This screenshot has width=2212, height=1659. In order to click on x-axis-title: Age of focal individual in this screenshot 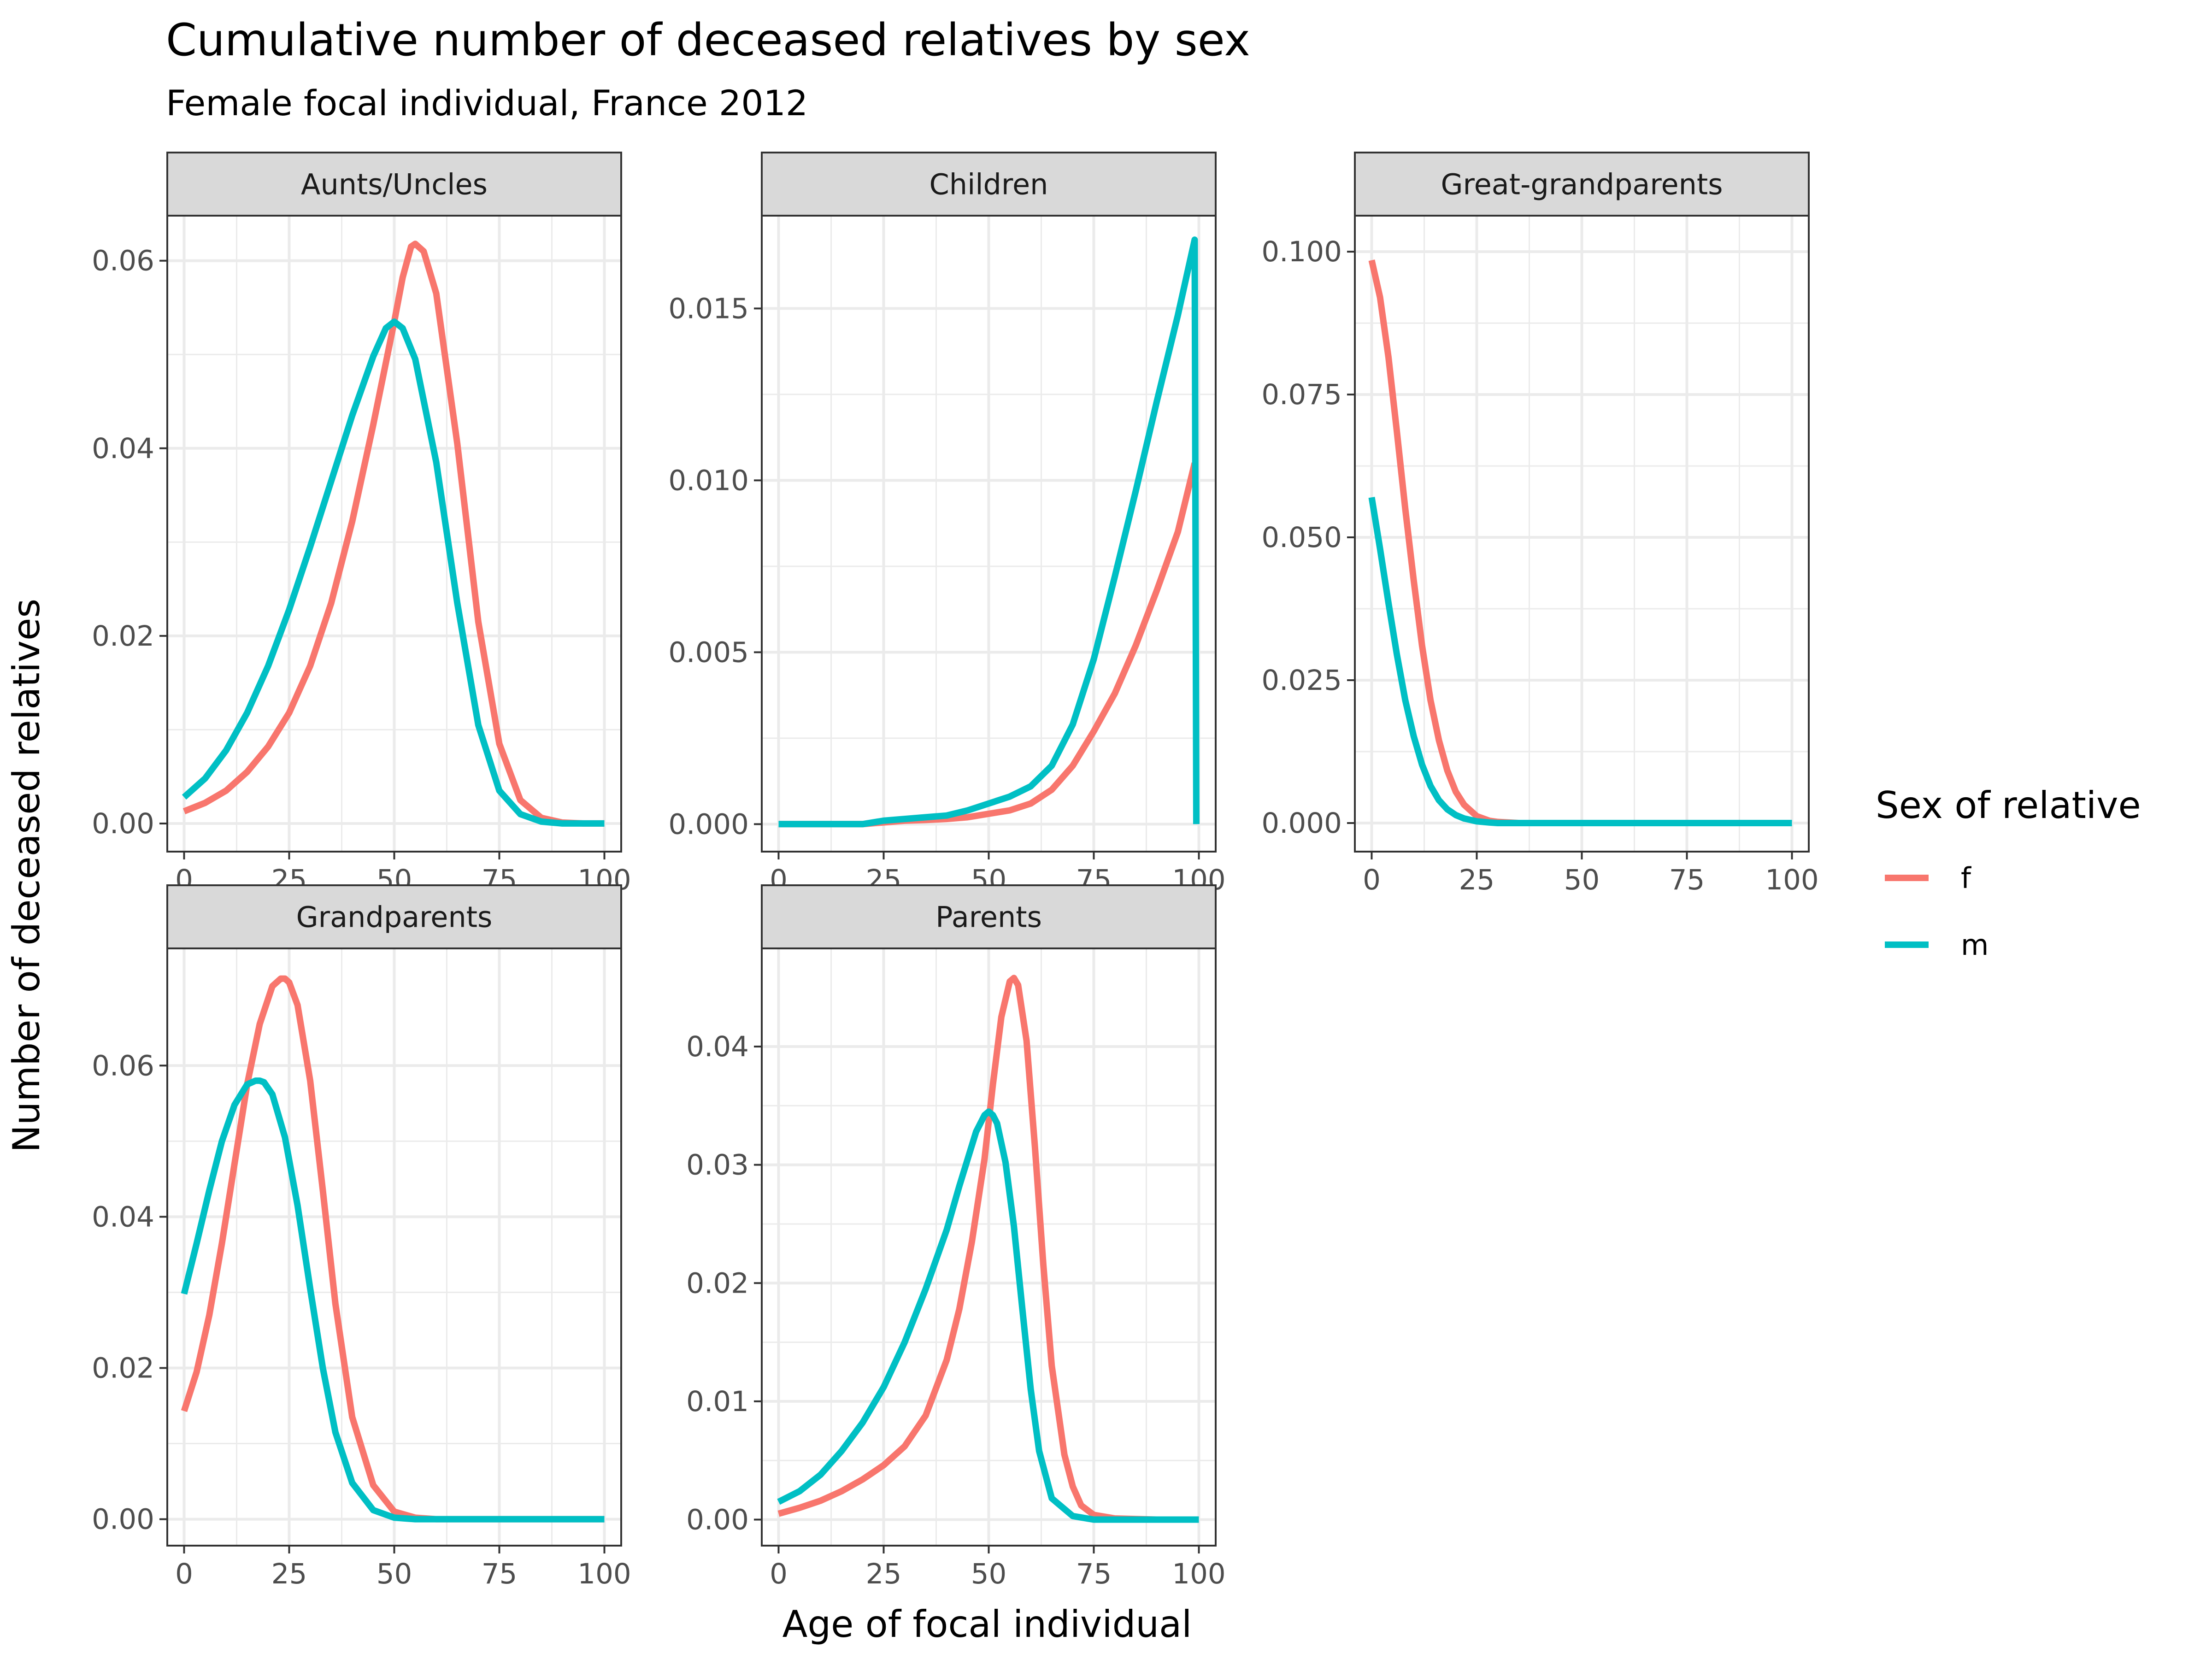, I will do `click(987, 1624)`.